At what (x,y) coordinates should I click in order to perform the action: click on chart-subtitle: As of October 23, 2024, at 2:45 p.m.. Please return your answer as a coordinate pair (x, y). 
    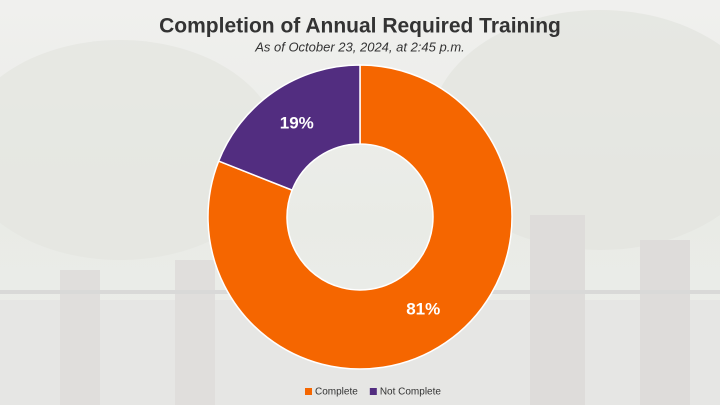
    Looking at the image, I should click on (359, 46).